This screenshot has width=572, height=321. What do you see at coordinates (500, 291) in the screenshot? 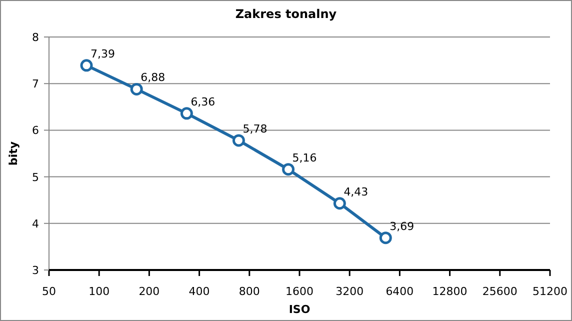
I see `x-tick-label: 25600` at bounding box center [500, 291].